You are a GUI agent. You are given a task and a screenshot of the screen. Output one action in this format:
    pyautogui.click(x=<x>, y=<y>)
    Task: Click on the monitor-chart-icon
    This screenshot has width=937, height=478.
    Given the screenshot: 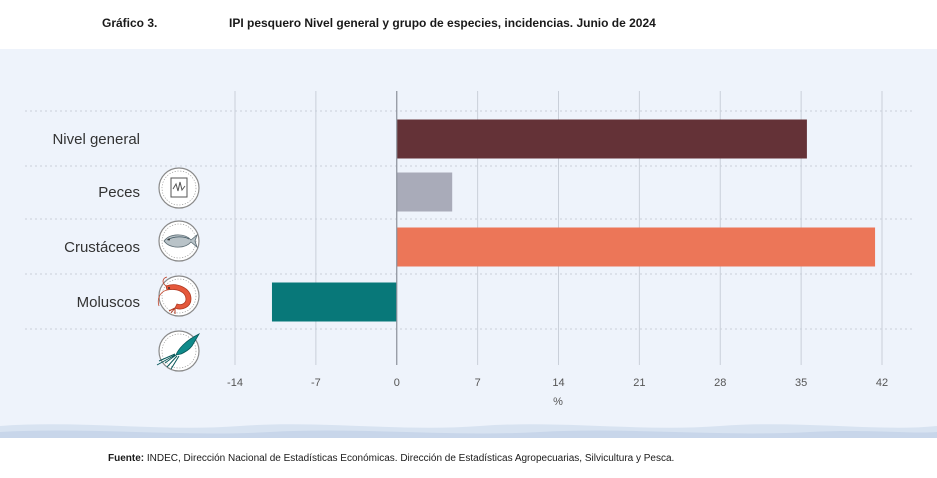 What is the action you would take?
    pyautogui.click(x=179, y=188)
    